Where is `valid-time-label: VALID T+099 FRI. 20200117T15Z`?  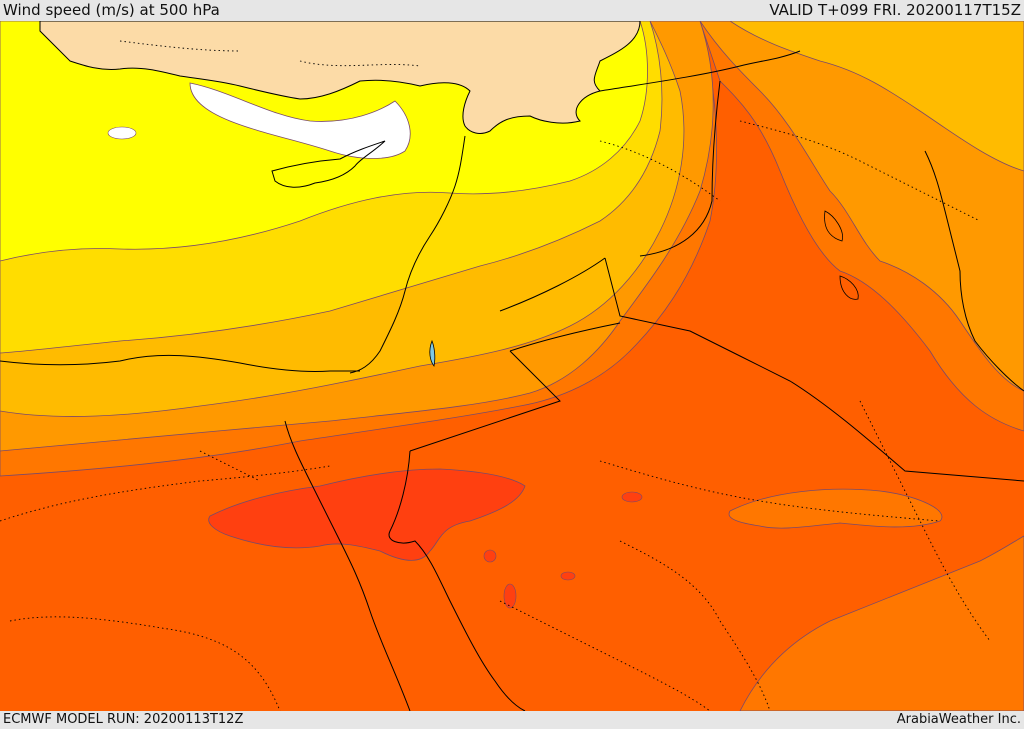
valid-time-label: VALID T+099 FRI. 20200117T15Z is located at coordinates (895, 10).